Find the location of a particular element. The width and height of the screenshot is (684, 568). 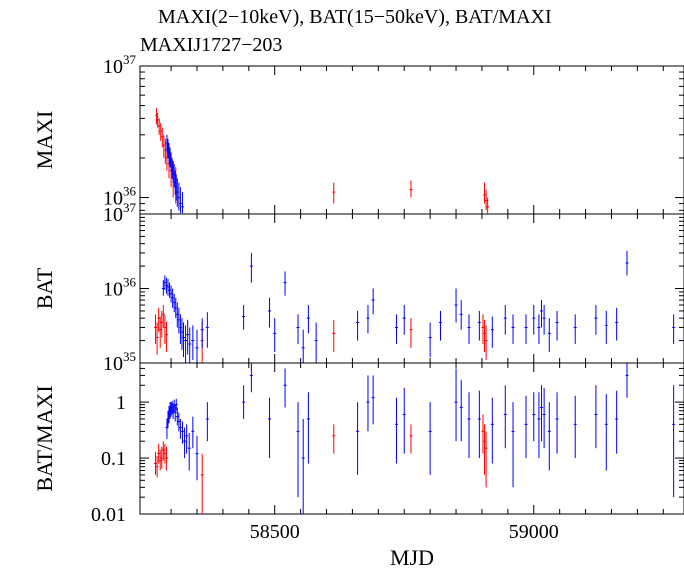

x-axis: 58500 59000 MJD is located at coordinates (404, 544).